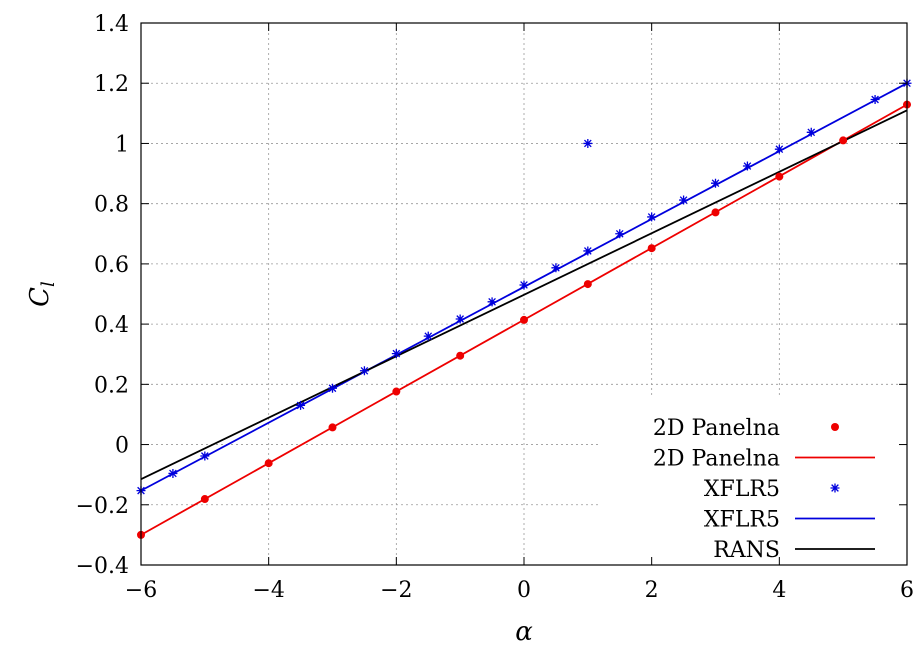 The width and height of the screenshot is (917, 652). I want to click on x-tick-label: 6, so click(907, 590).